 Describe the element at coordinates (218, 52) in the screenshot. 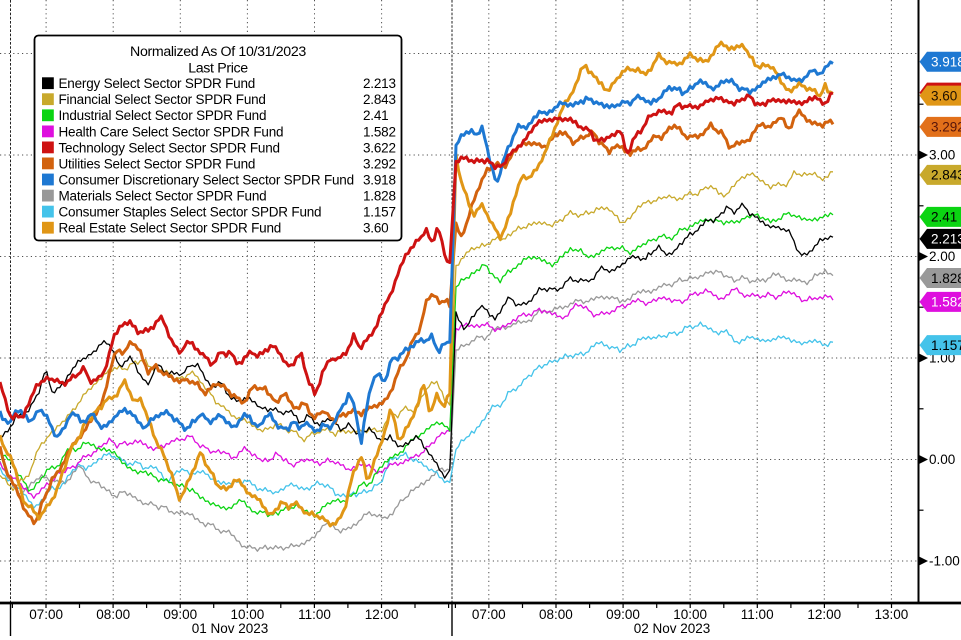

I see `svg-text: Normalized As Of 10/31/2023` at that location.